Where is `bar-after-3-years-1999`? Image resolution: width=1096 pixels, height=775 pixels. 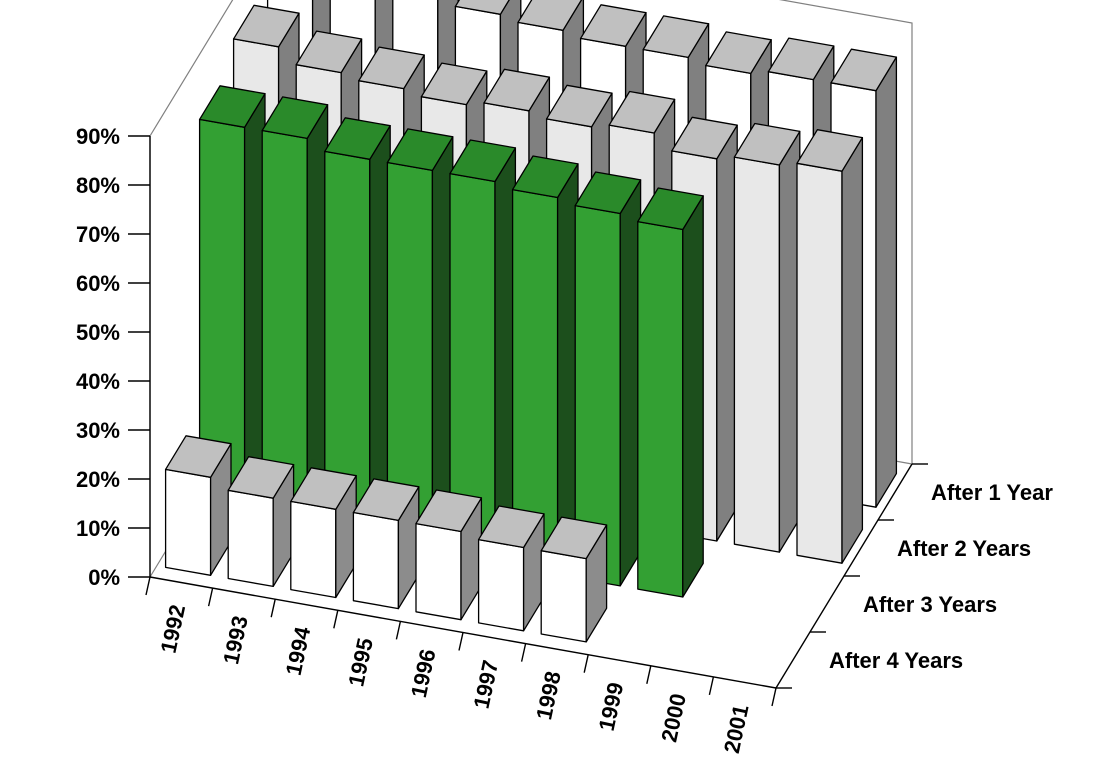 bar-after-3-years-1999 is located at coordinates (670, 392).